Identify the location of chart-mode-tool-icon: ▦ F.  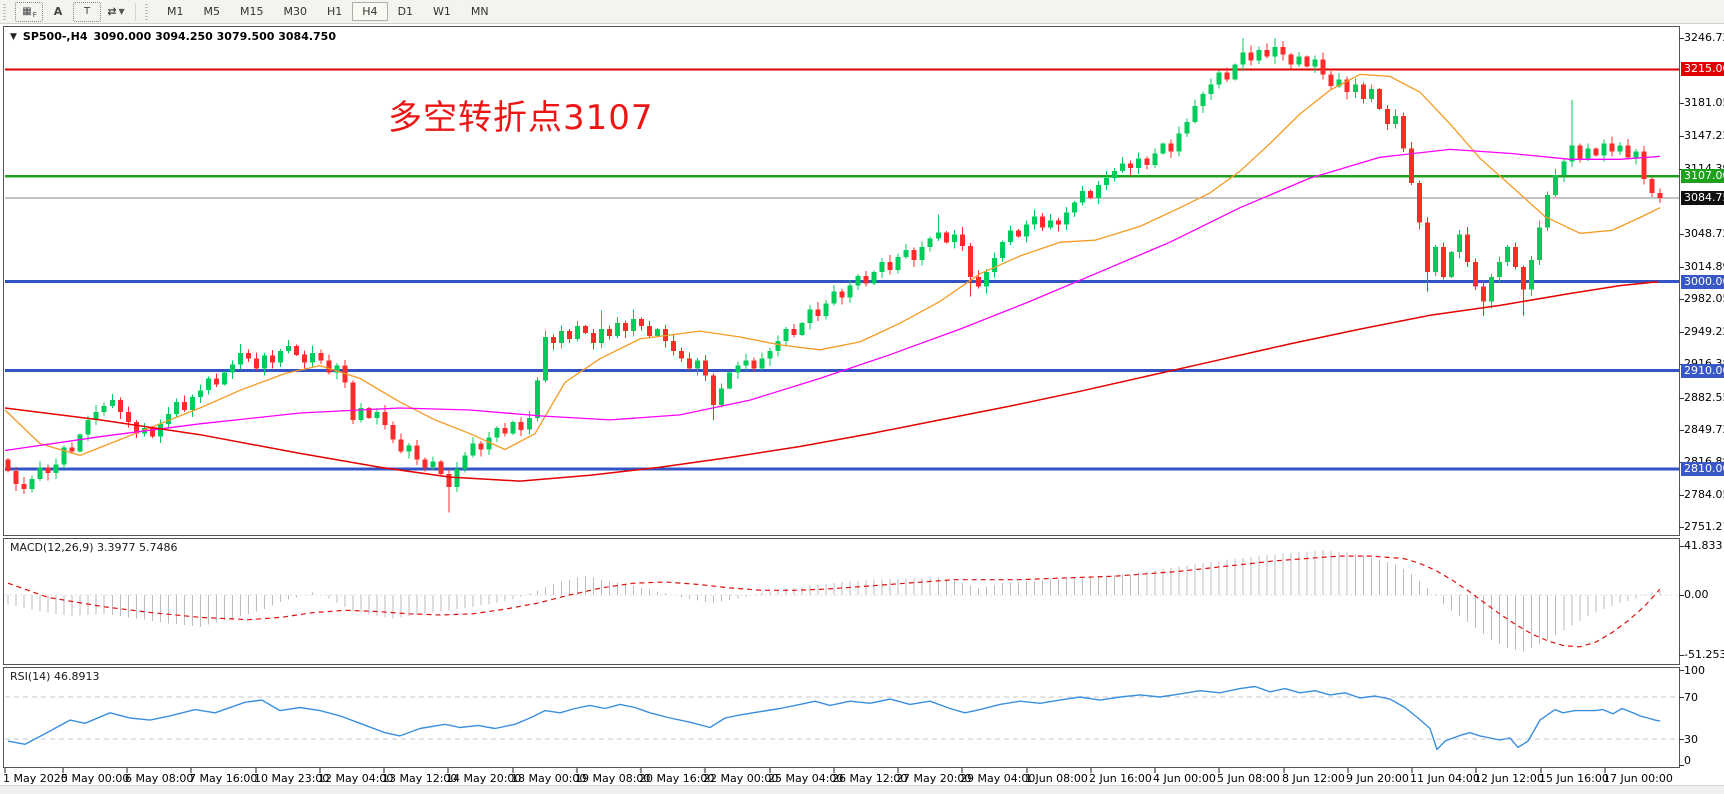
(29, 11).